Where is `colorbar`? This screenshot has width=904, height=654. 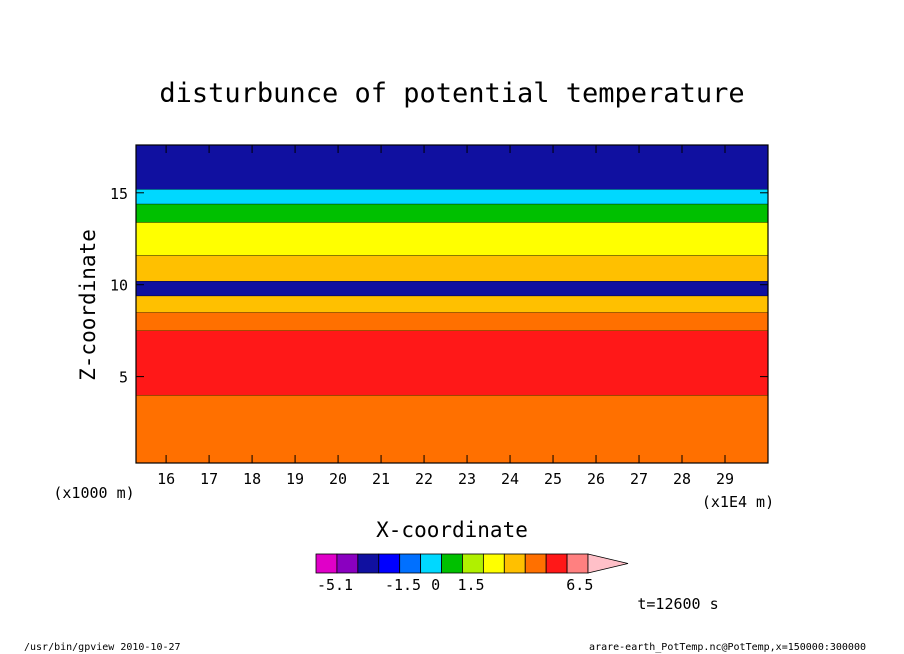 colorbar is located at coordinates (472, 563).